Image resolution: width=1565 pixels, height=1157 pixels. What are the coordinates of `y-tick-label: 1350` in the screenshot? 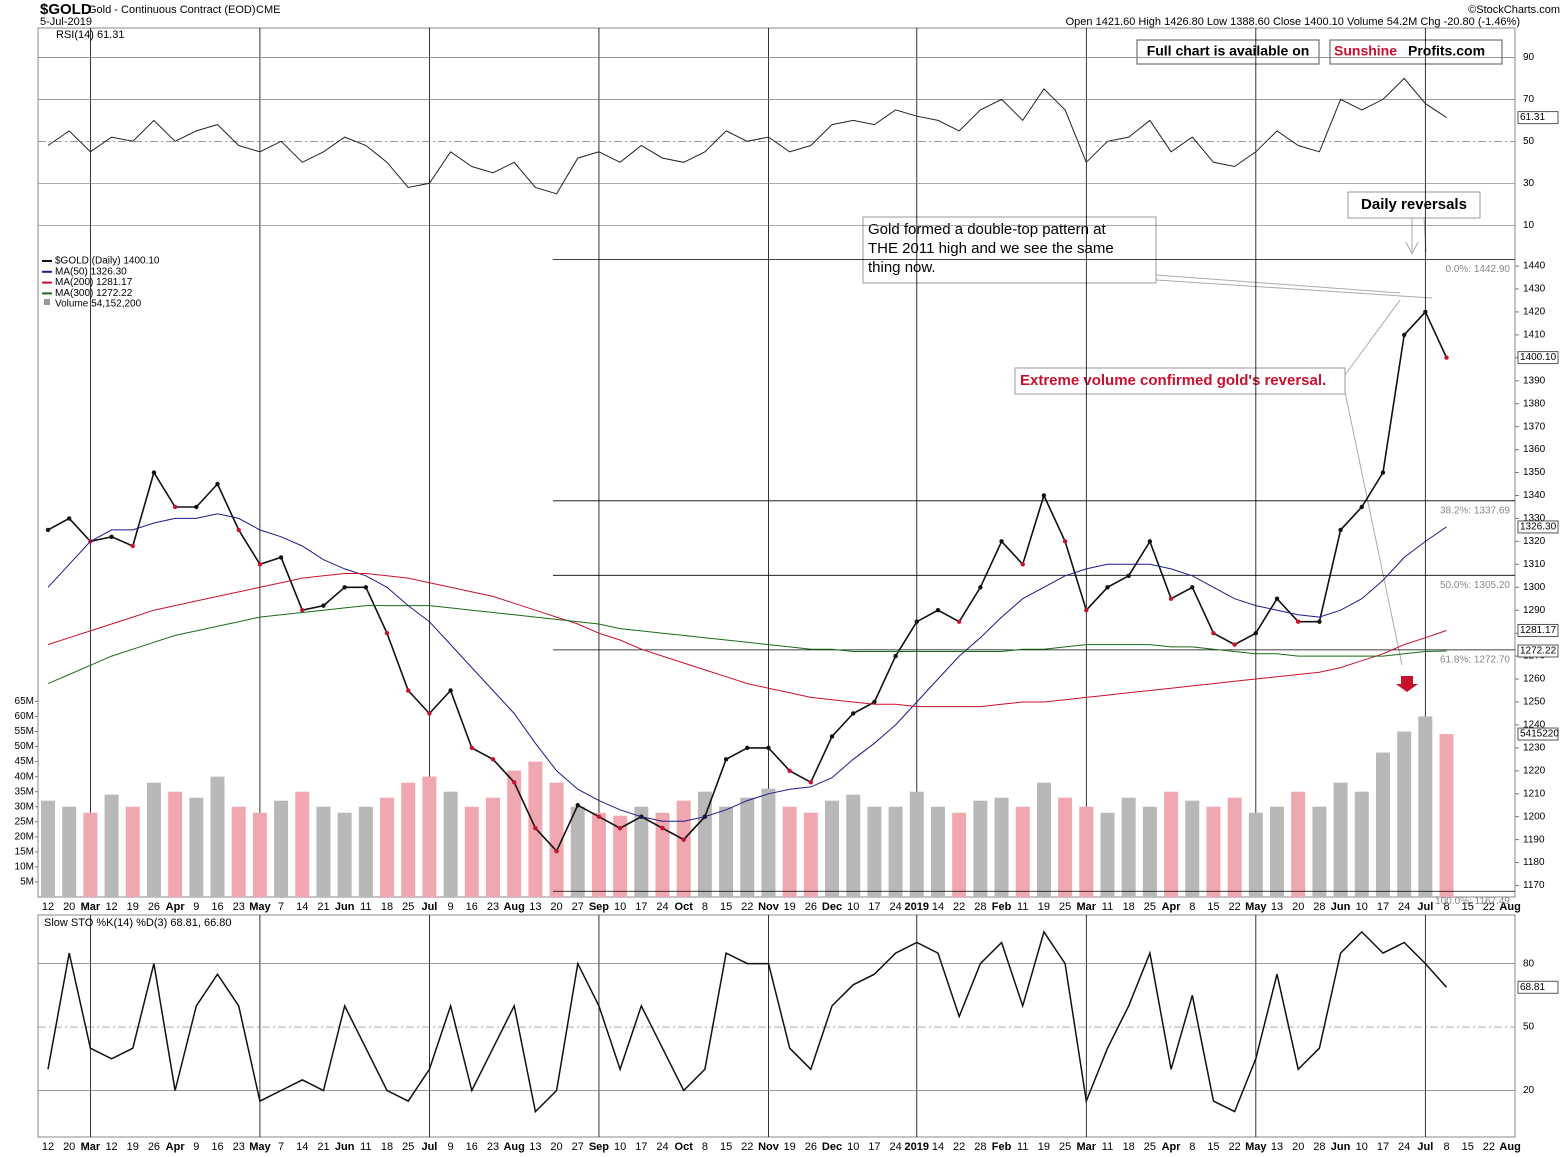 It's located at (1534, 472).